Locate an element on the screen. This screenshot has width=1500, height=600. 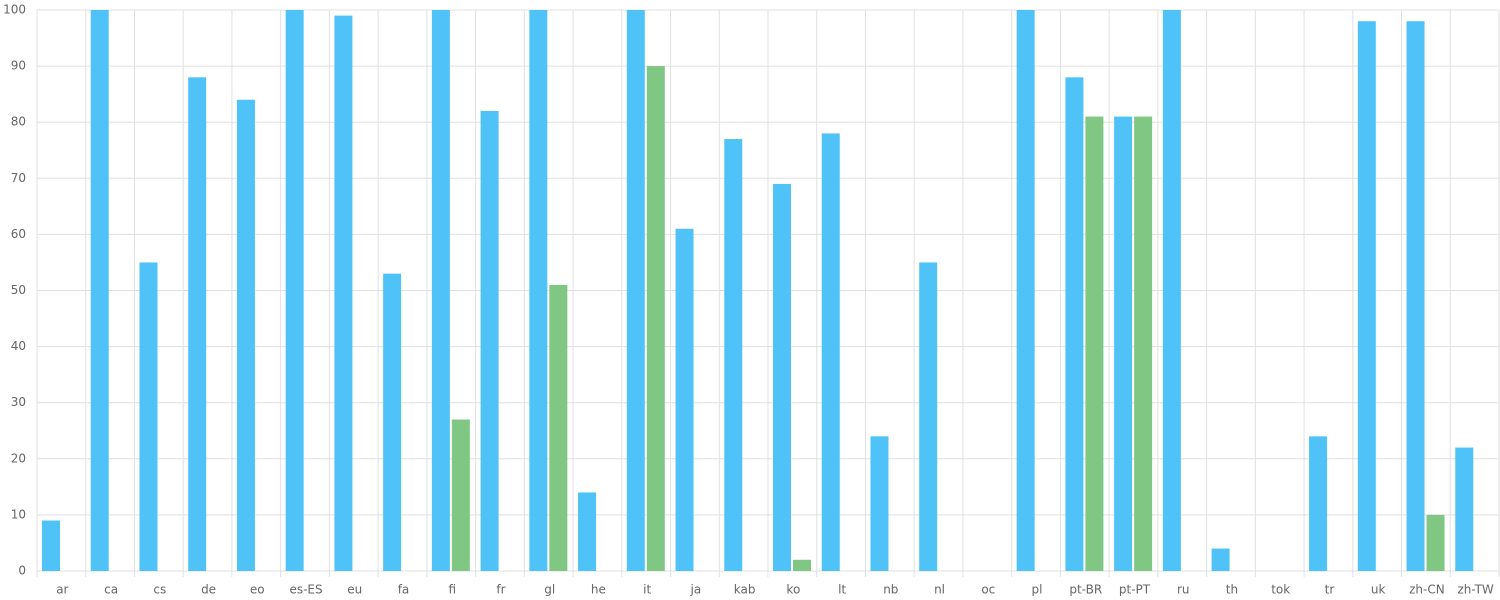
x-tick-label: zh-TW is located at coordinates (1475, 590).